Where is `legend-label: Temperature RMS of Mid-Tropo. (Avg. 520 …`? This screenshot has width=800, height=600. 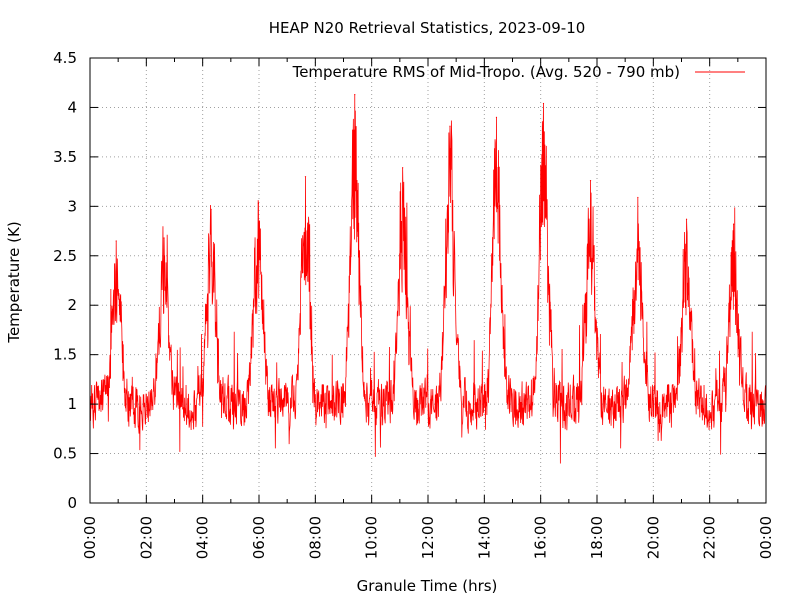 legend-label: Temperature RMS of Mid-Tropo. (Avg. 520 … is located at coordinates (486, 72).